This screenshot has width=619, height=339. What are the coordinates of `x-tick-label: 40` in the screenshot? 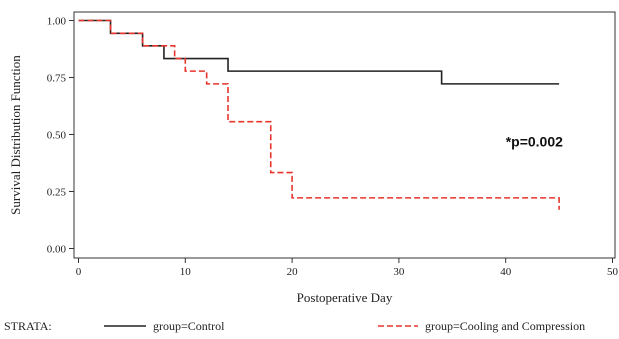 It's located at (506, 272).